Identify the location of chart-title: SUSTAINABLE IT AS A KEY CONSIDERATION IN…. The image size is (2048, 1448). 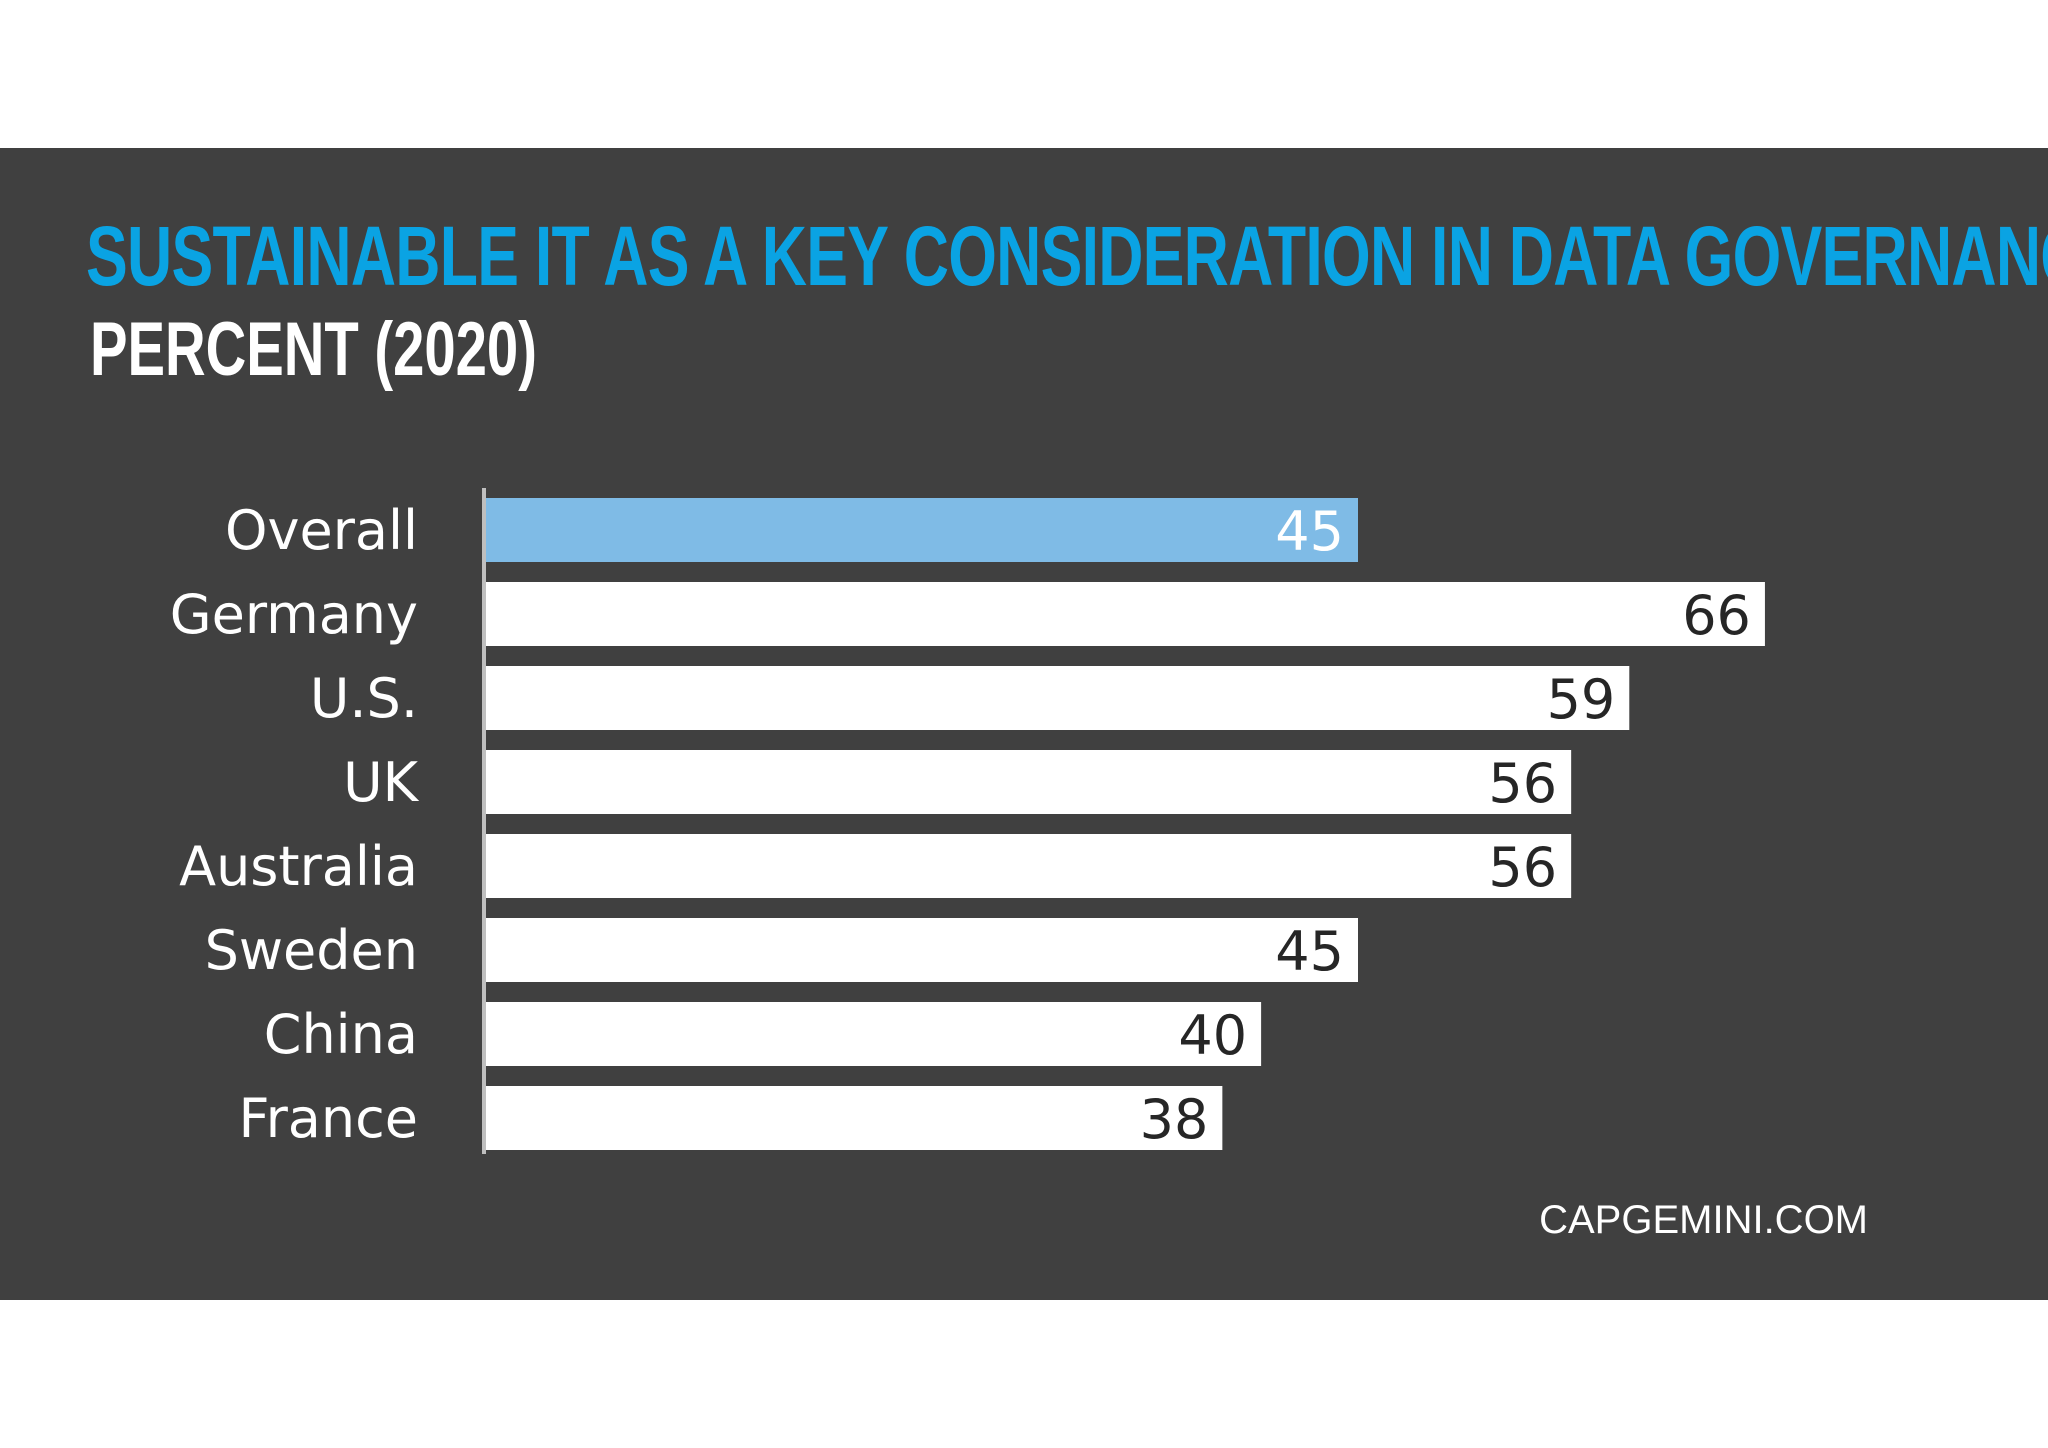
(1067, 256).